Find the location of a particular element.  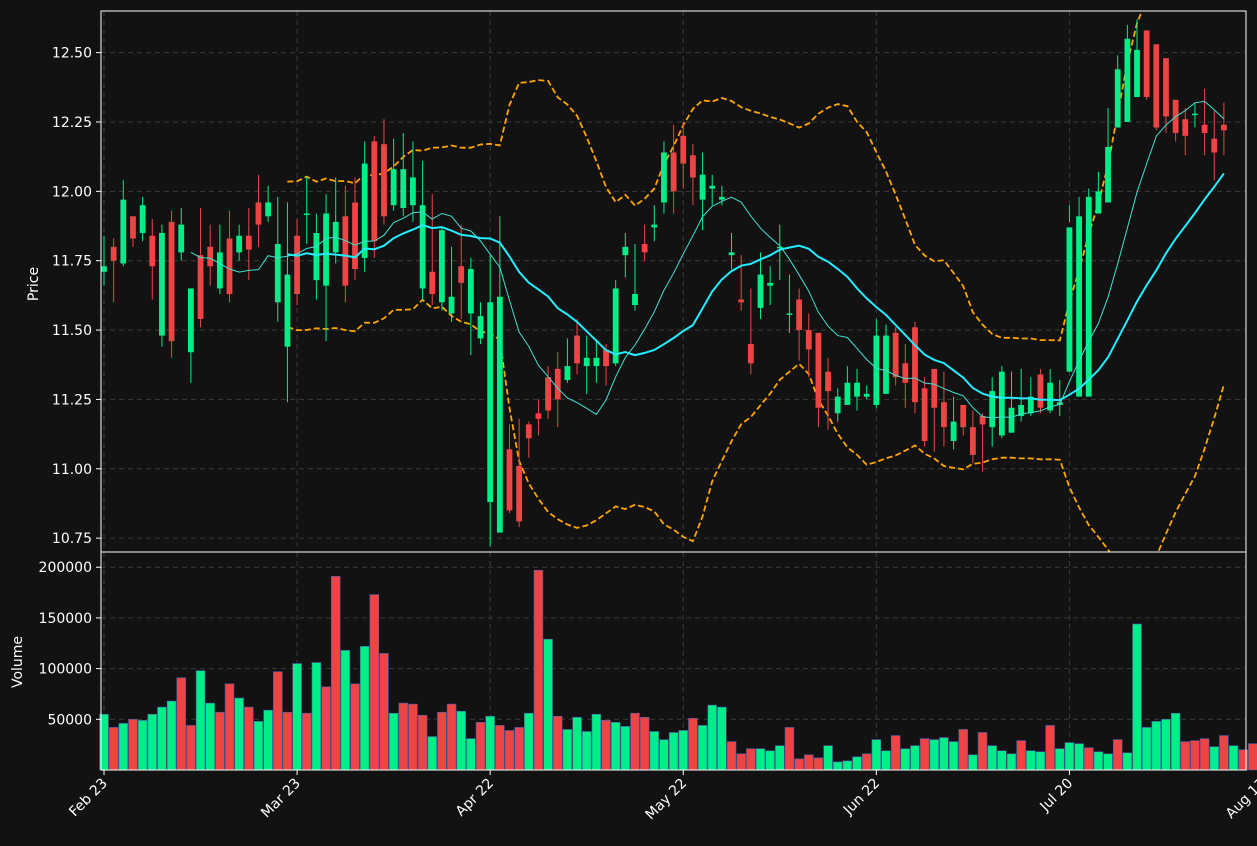

price-tick-label: 12.50 is located at coordinates (72, 54).